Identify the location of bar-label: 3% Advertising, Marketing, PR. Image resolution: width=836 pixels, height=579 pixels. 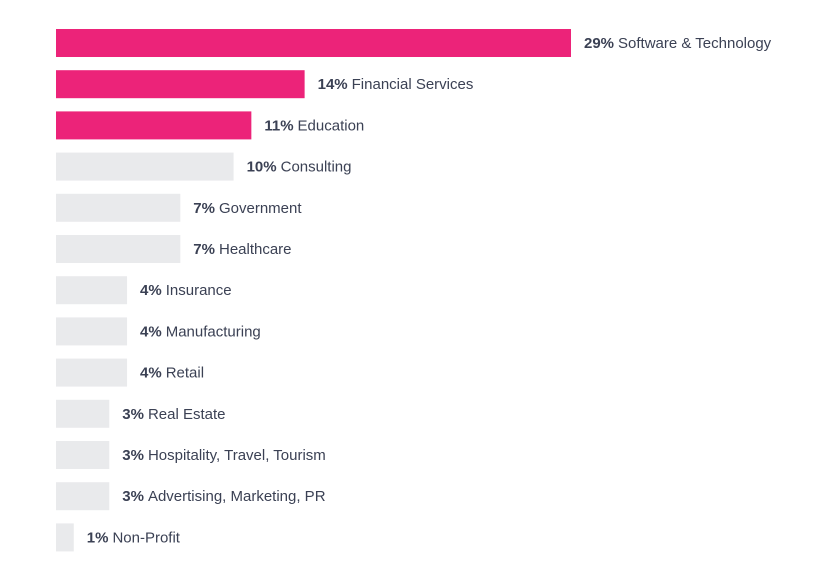
(223, 496).